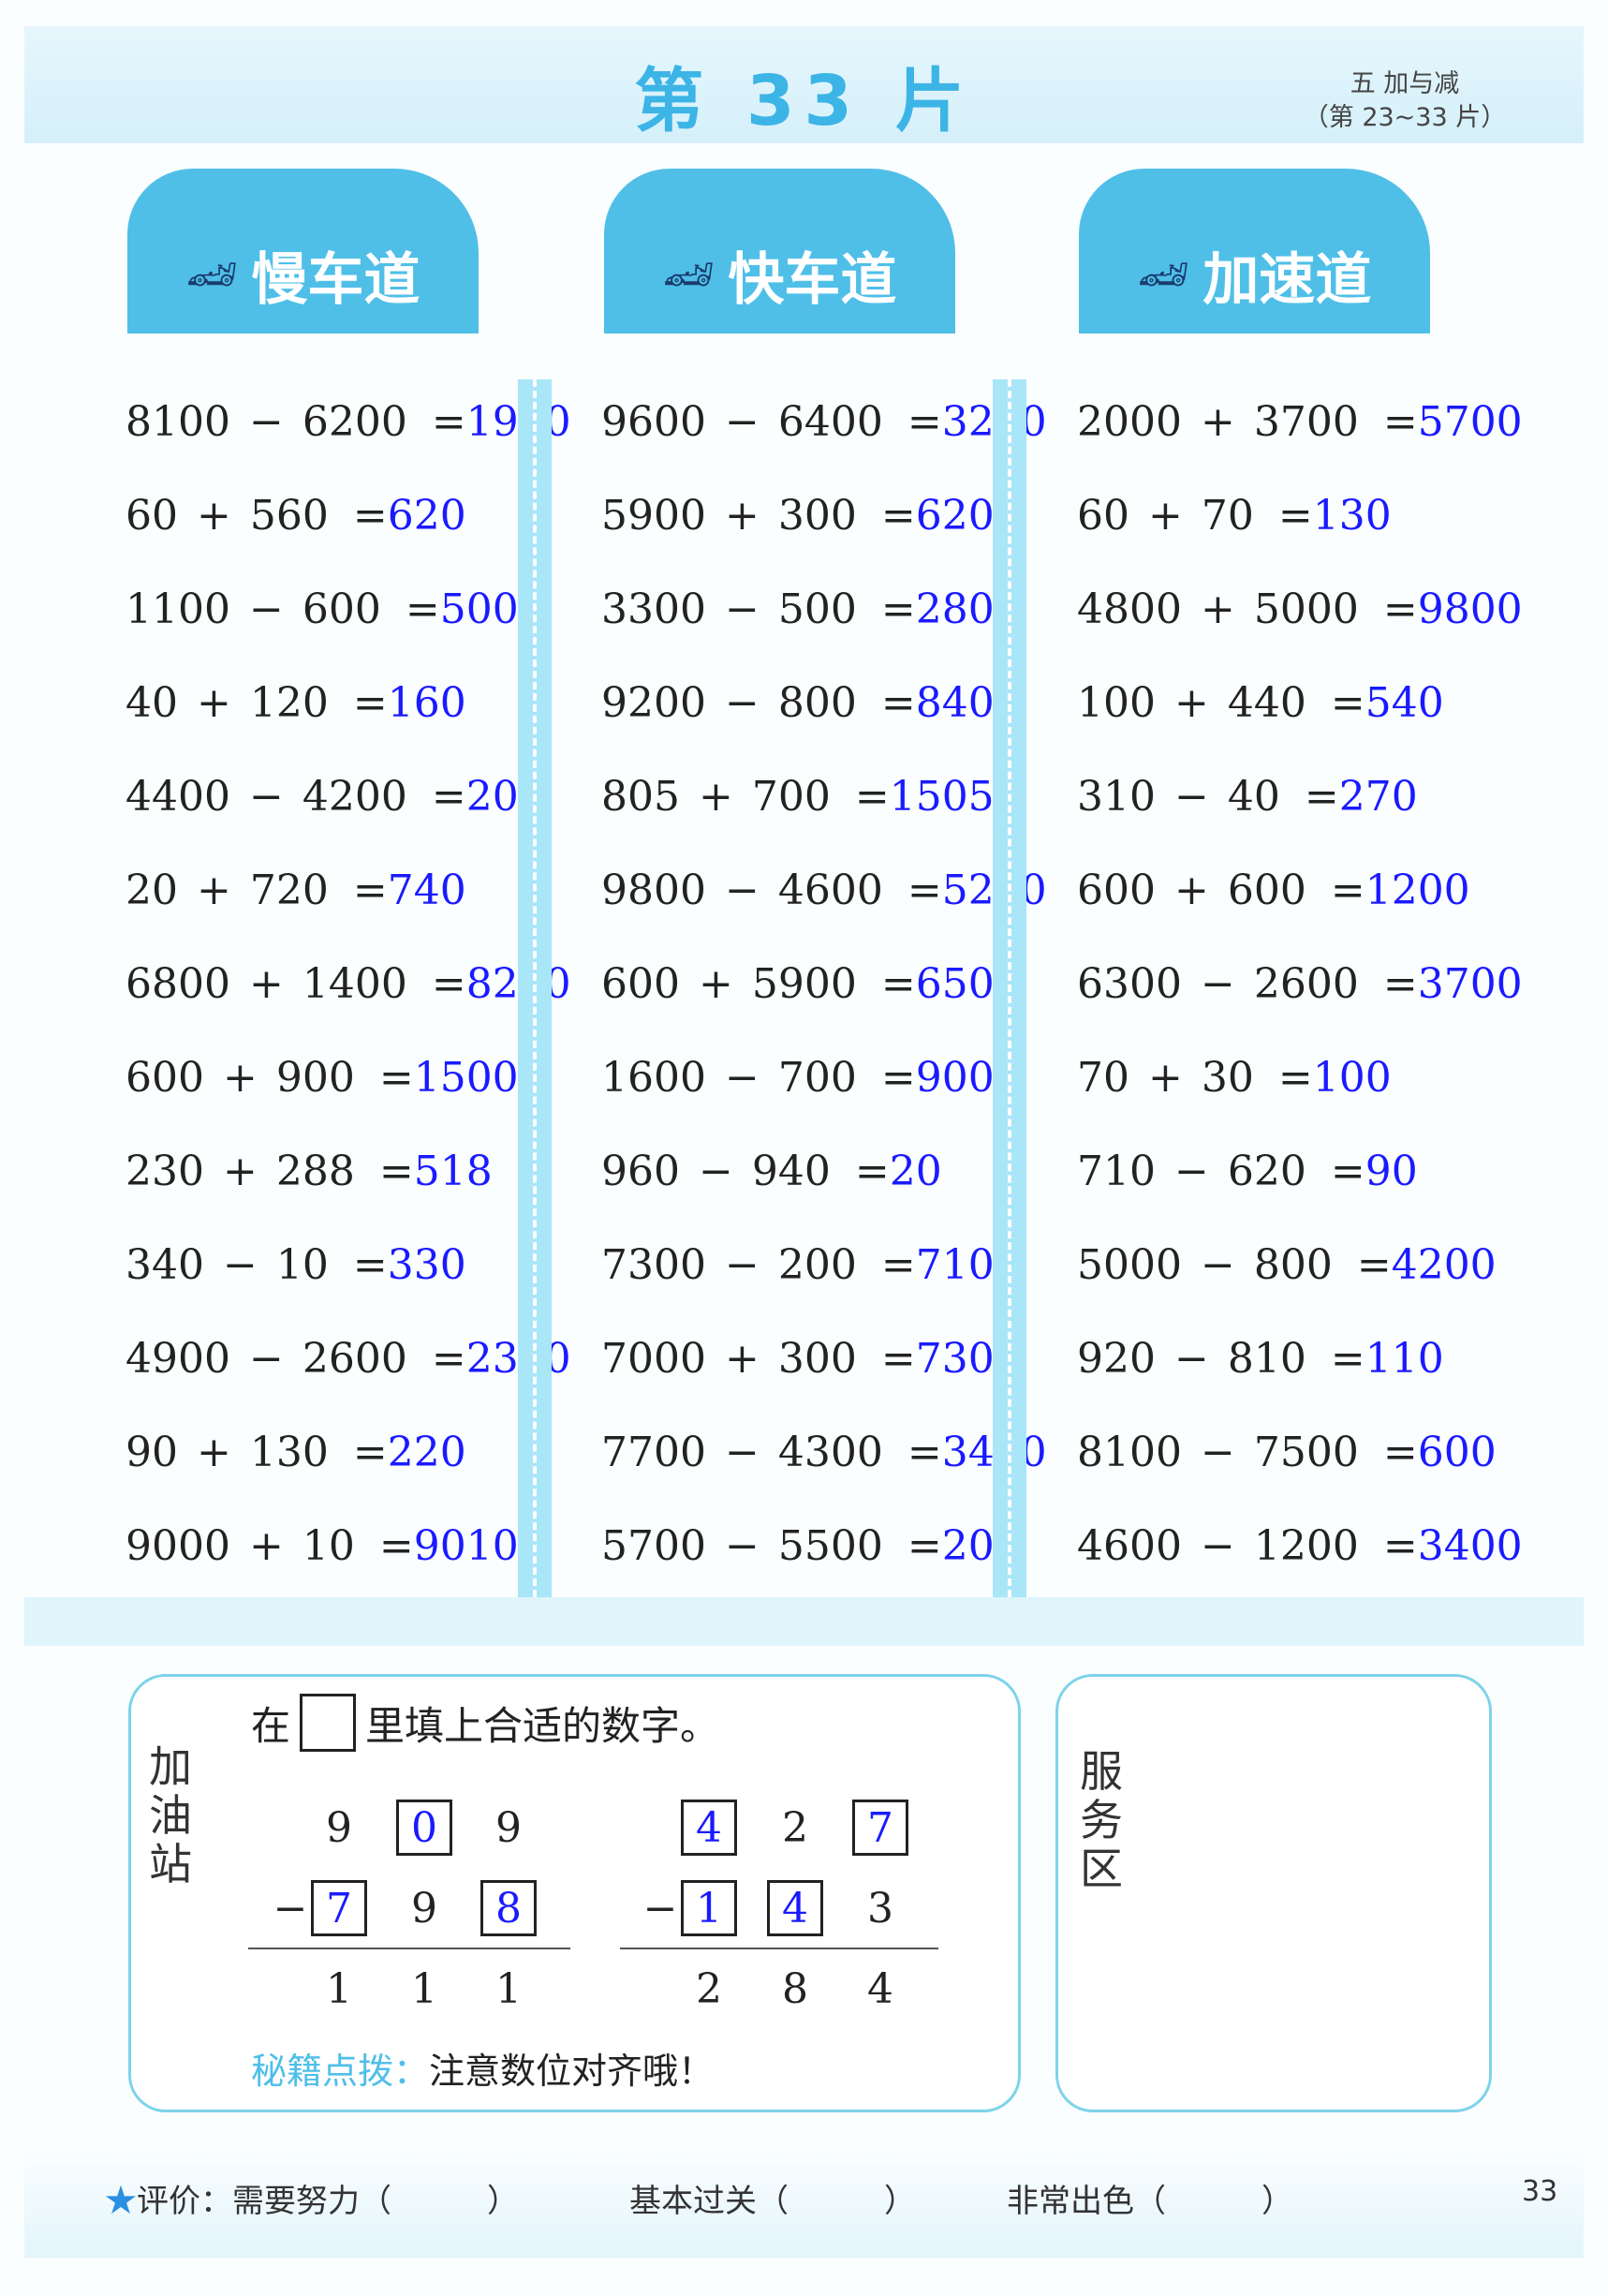 The height and width of the screenshot is (2296, 1608). Describe the element at coordinates (1117, 796) in the screenshot. I see `operand-a: 310` at that location.